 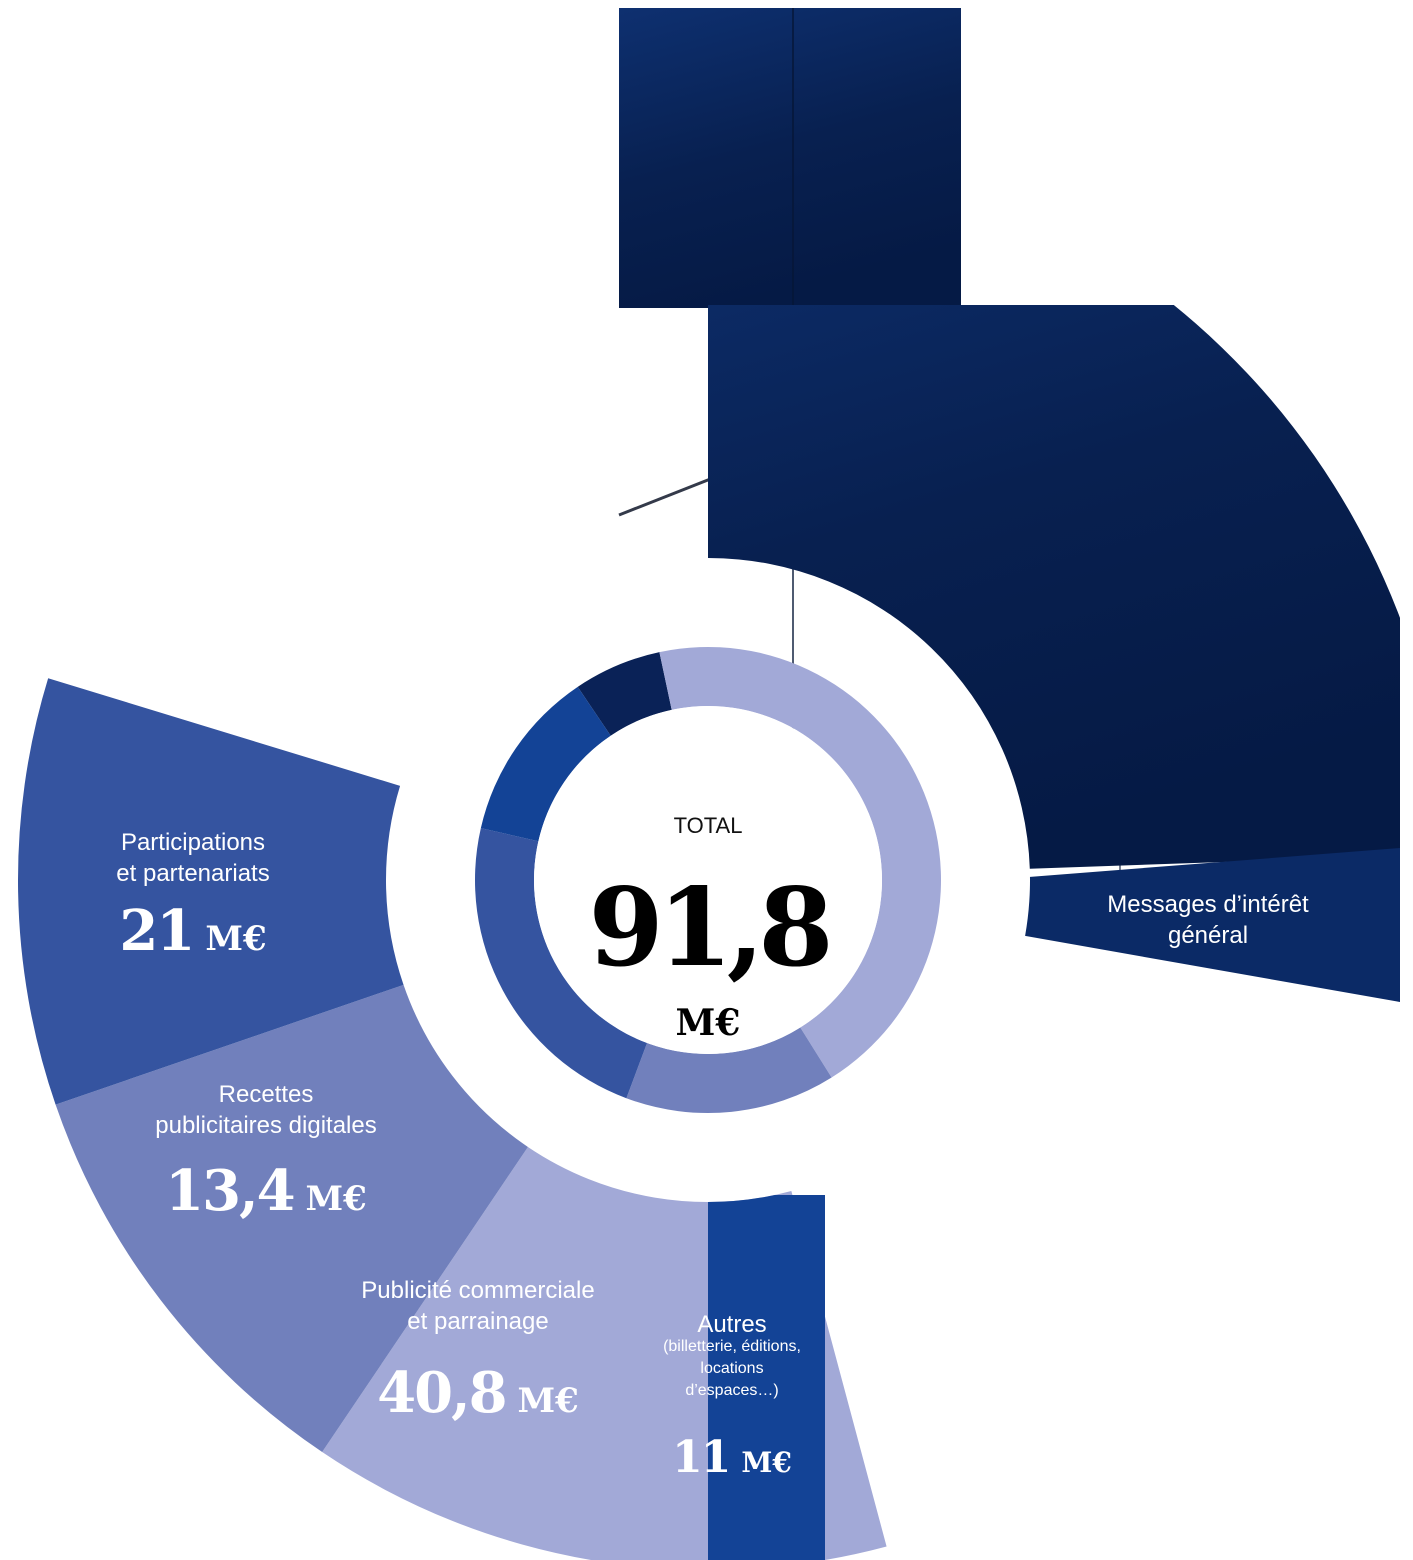 I want to click on slice-label: Publicité commerciale, so click(x=477, y=1290).